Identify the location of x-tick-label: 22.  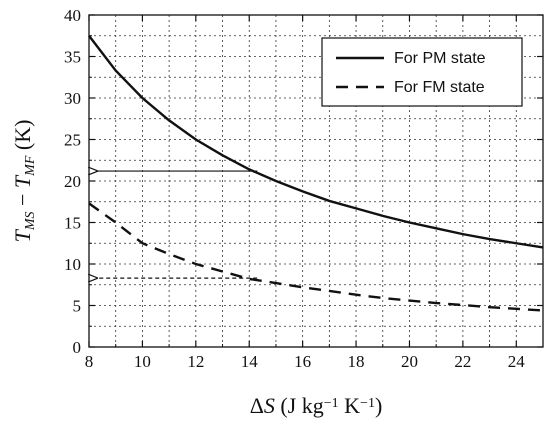
(462, 361).